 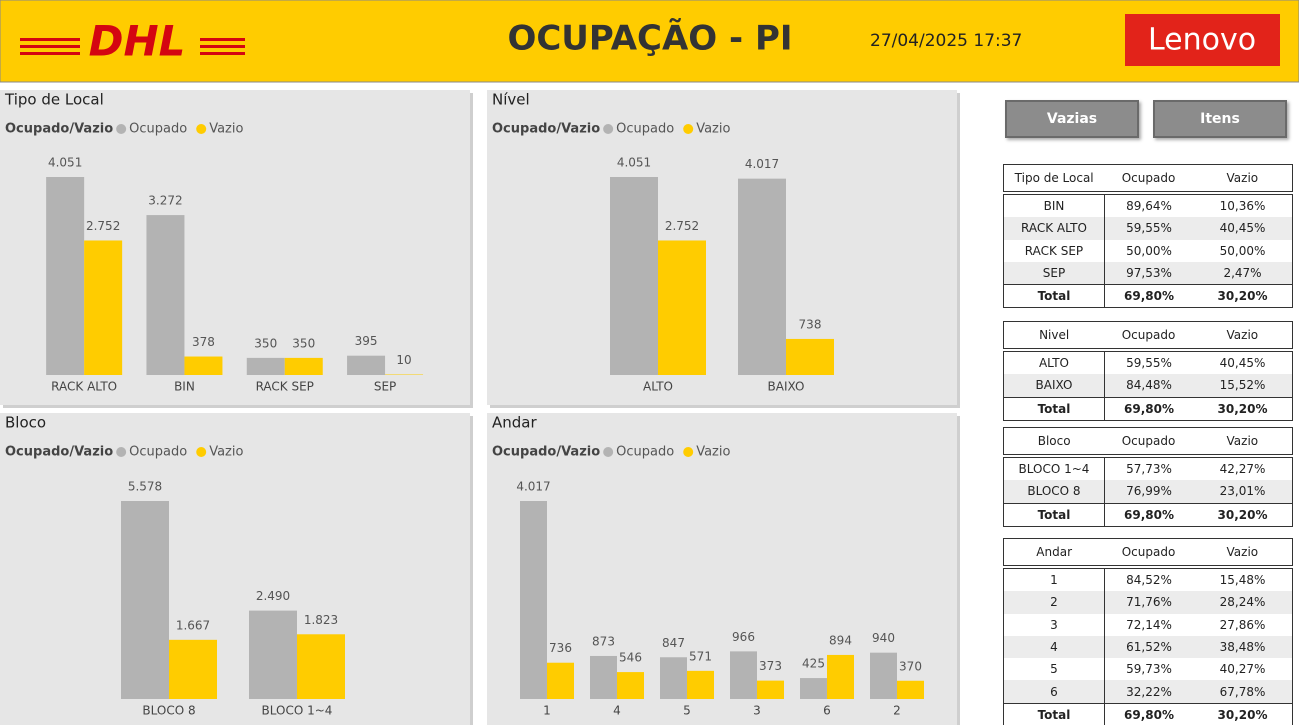 I want to click on table-cell: 76,99%, so click(x=1148, y=491).